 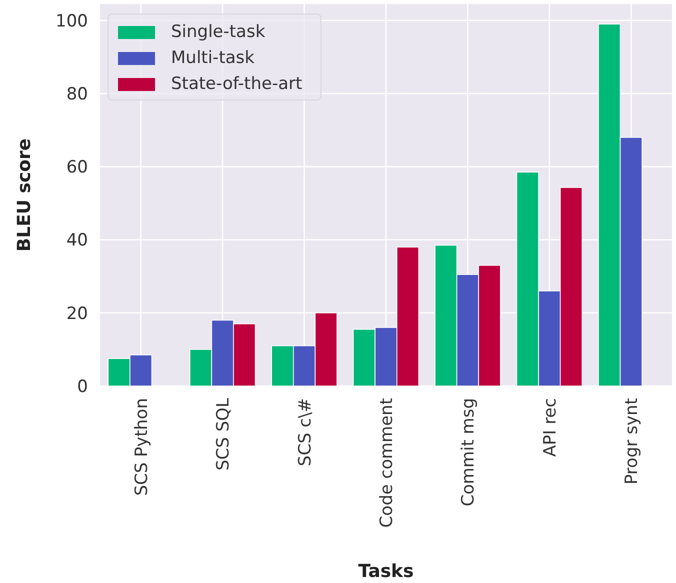 I want to click on legend-label: Single-task, so click(x=218, y=32).